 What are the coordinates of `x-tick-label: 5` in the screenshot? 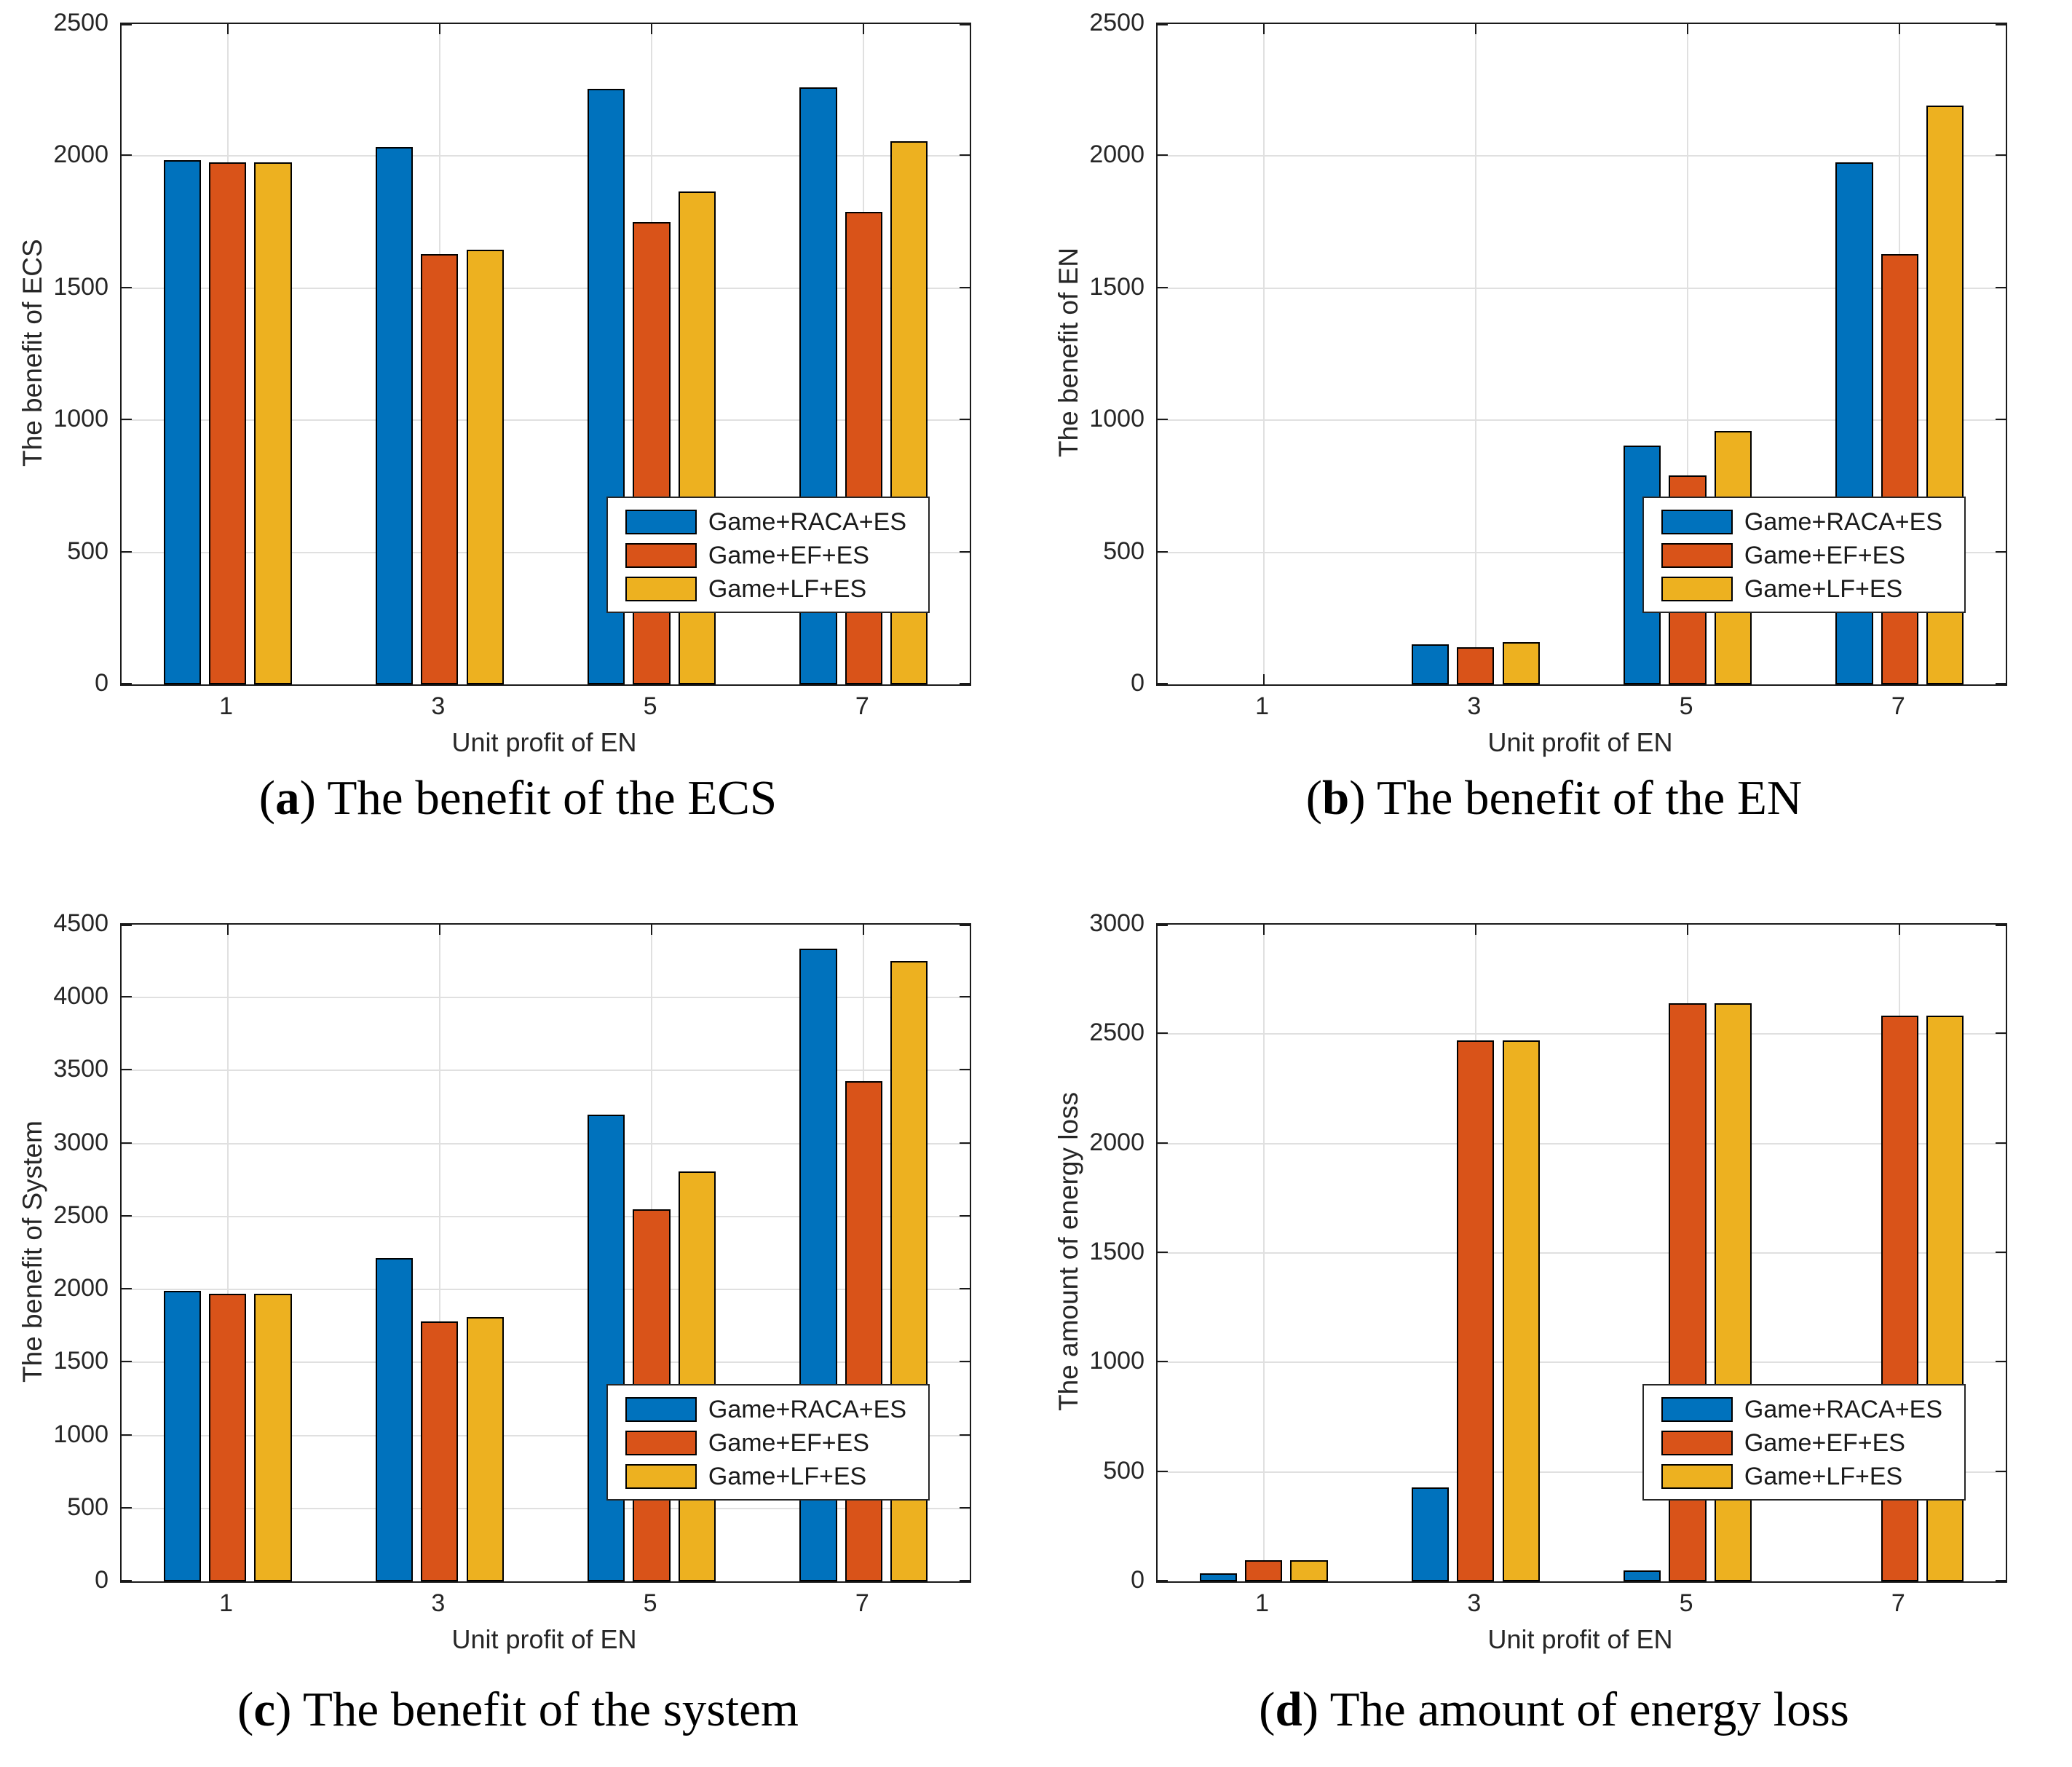 It's located at (650, 1603).